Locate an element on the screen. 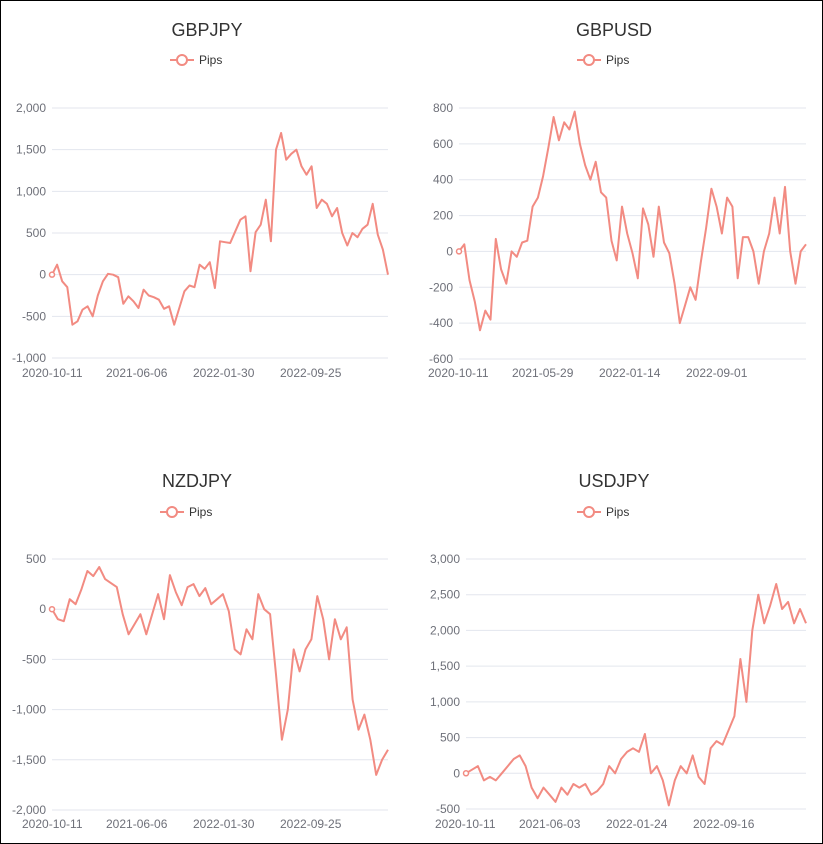 The width and height of the screenshot is (823, 844). y-tick-label: 600 is located at coordinates (443, 144).